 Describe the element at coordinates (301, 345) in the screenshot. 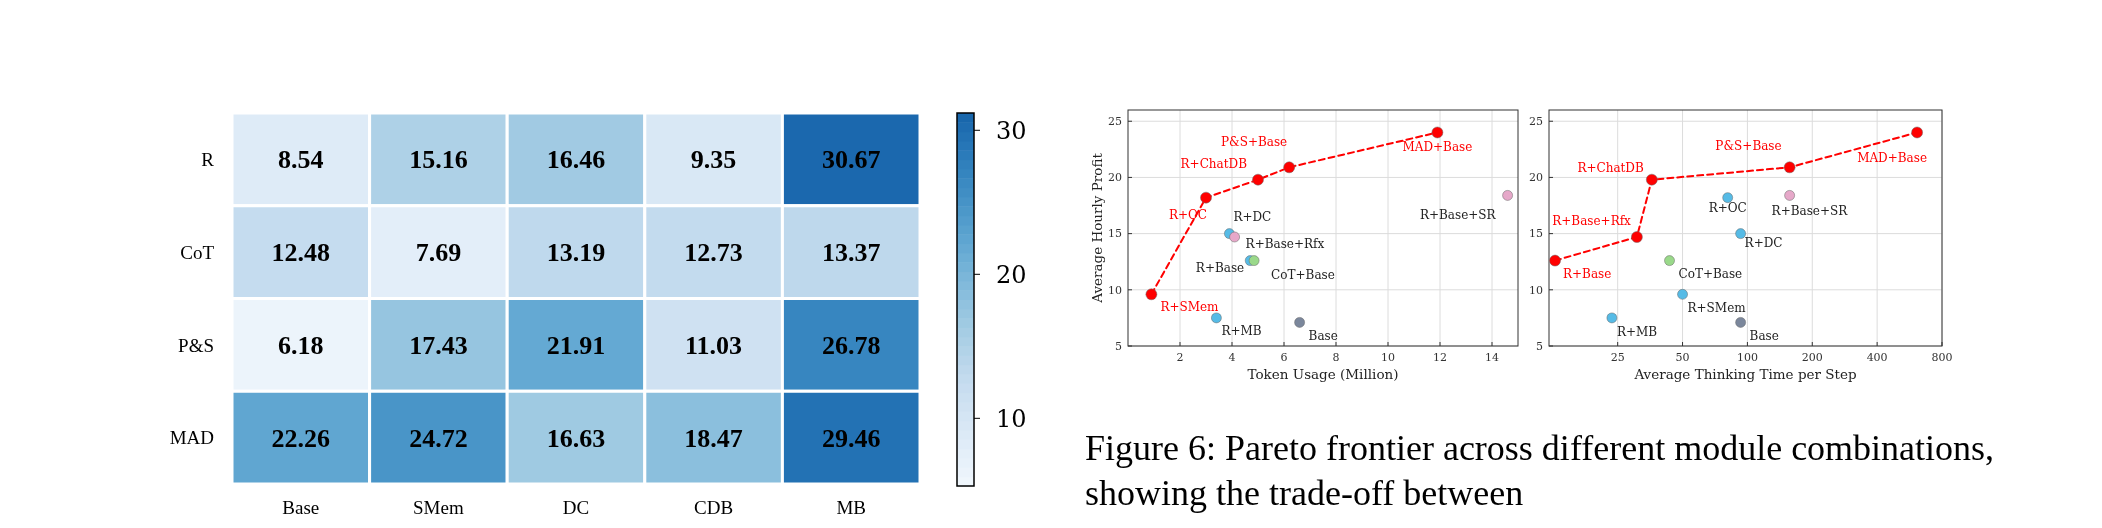

I see `data-label: 6.18` at that location.